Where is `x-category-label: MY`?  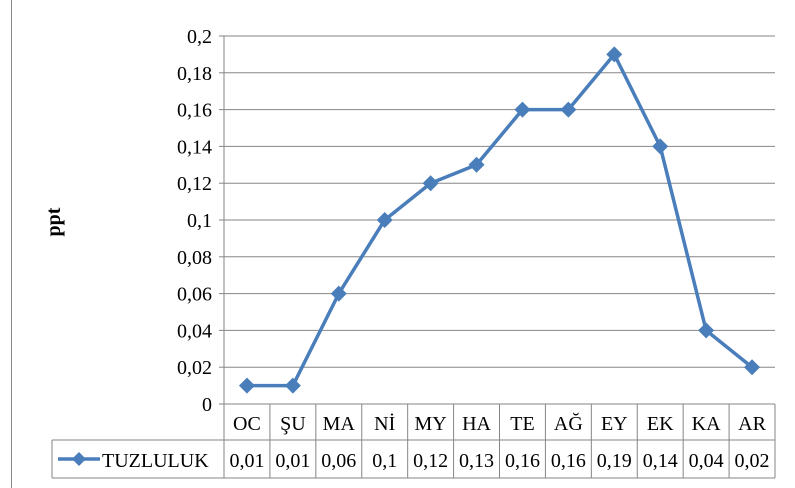 x-category-label: MY is located at coordinates (431, 424).